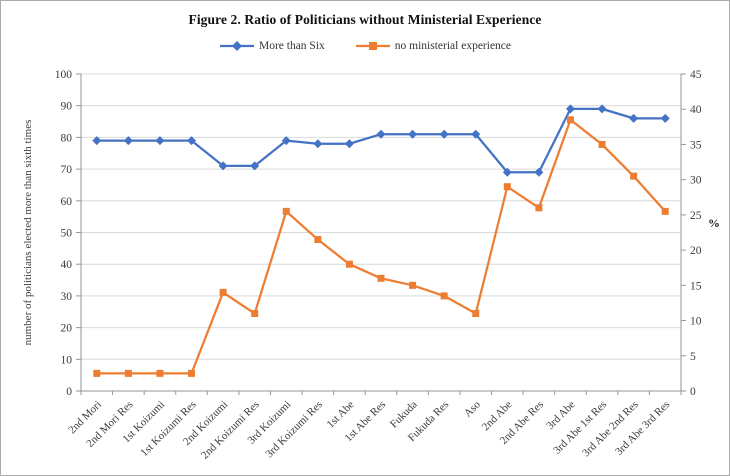 This screenshot has height=476, width=730. I want to click on x-axis-category-label: 3rd Koizumi Res, so click(294, 430).